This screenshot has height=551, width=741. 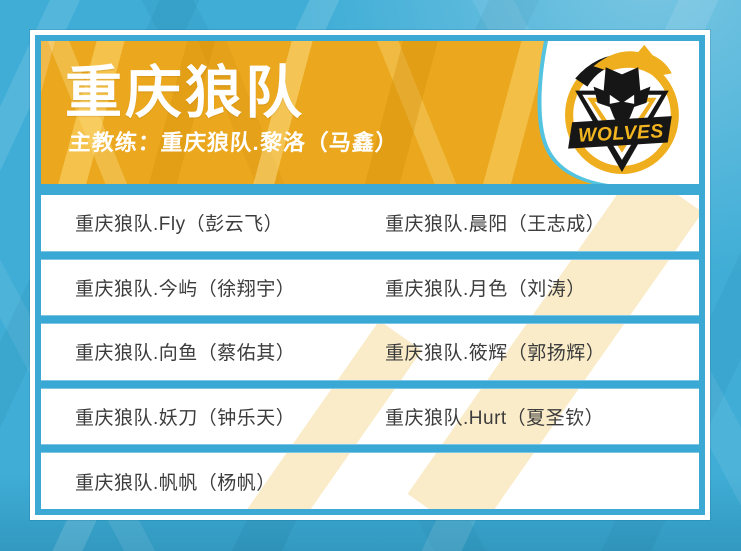 I want to click on wolves-team-logo-icon: WOLVES, so click(x=624, y=110).